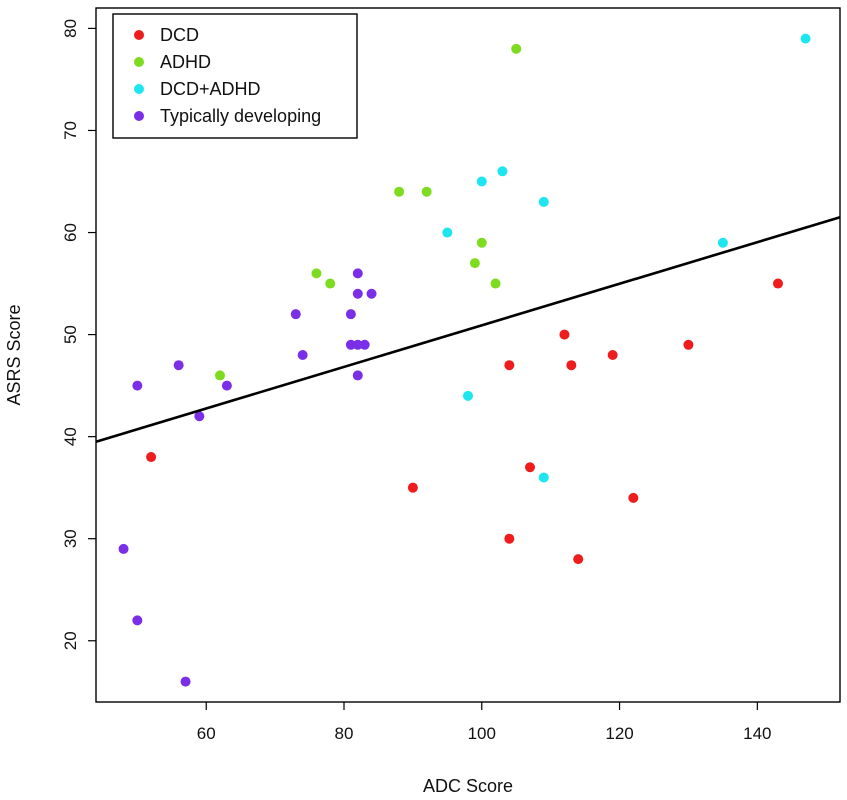 The width and height of the screenshot is (847, 800). I want to click on legend-marker-dcd-adhd, so click(139, 89).